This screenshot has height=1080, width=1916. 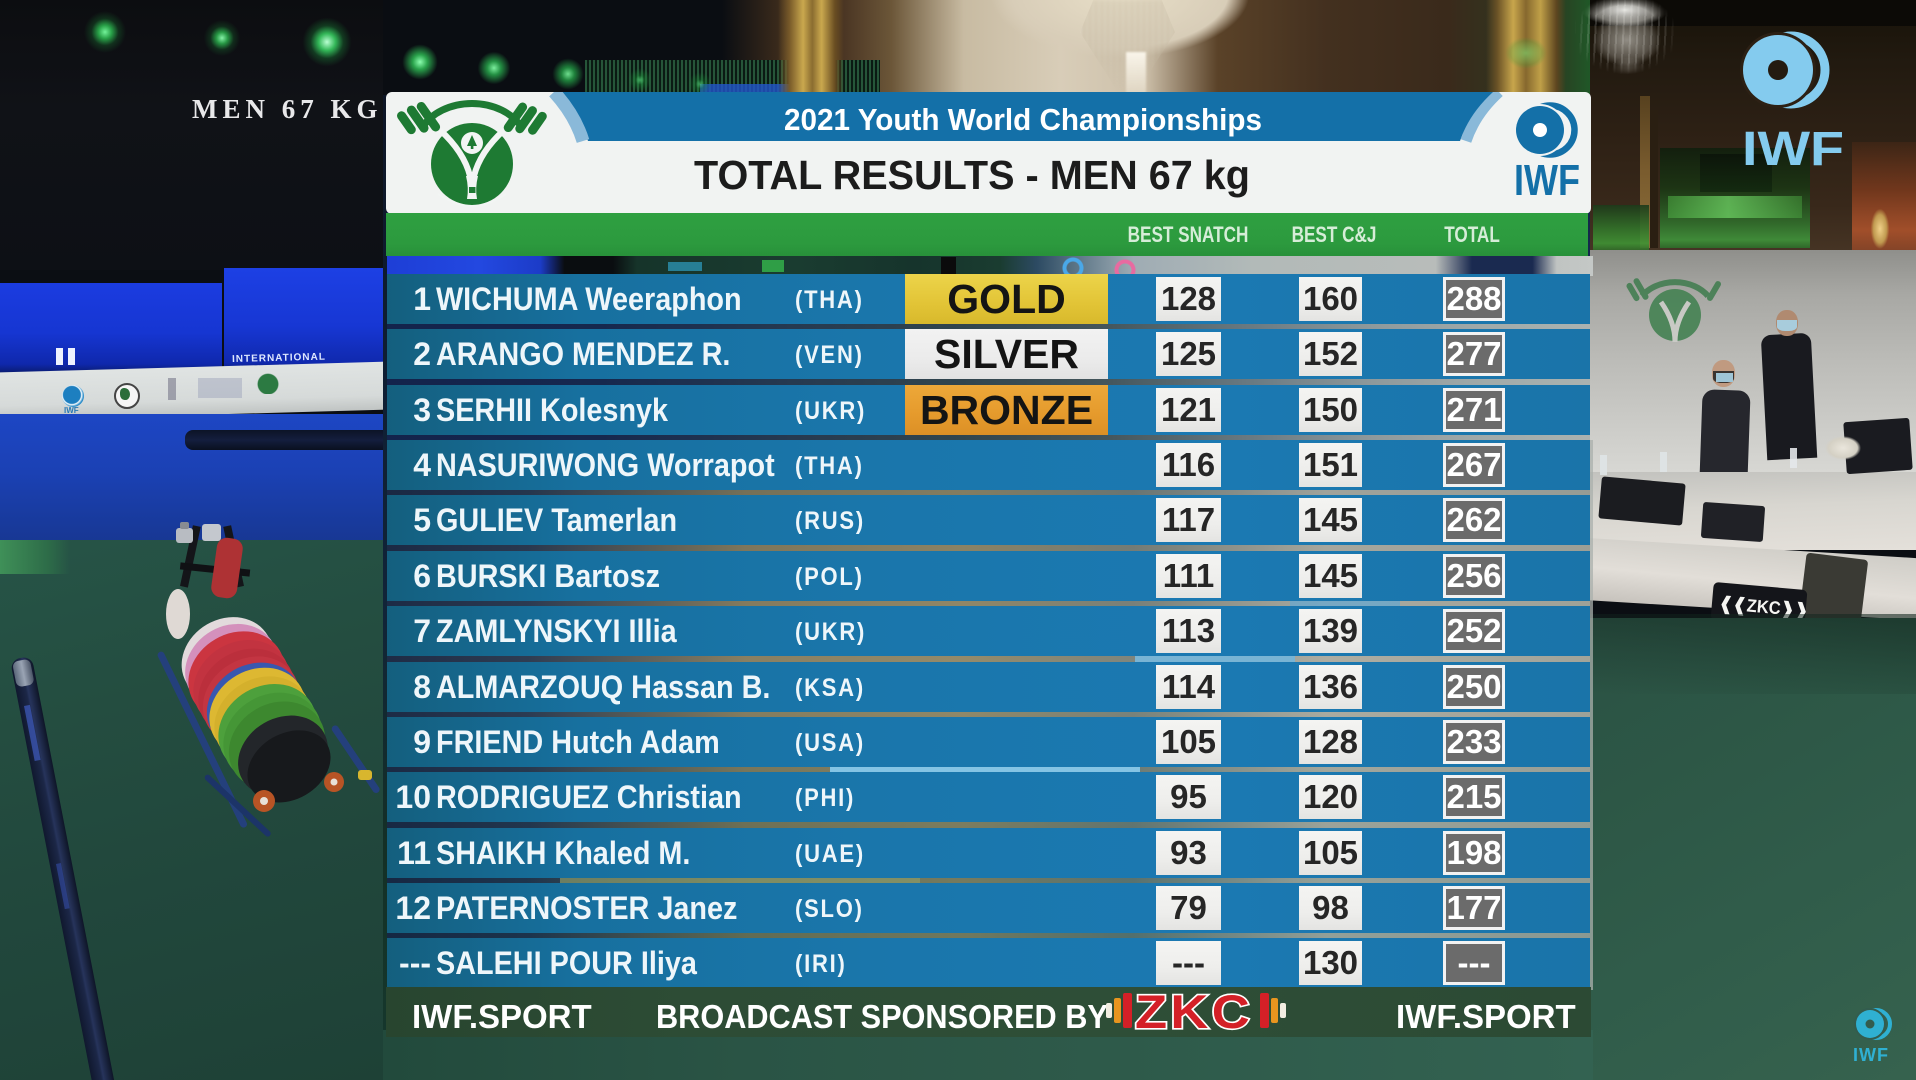 What do you see at coordinates (1023, 119) in the screenshot?
I see `svg-text: 2021 Youth World Championships` at bounding box center [1023, 119].